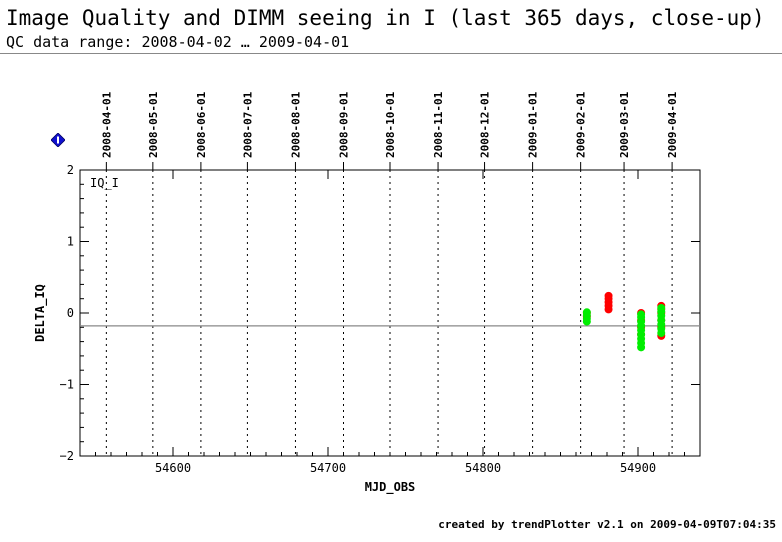 This screenshot has width=782, height=542. I want to click on date-marker-label: 2008-04-01, so click(106, 124).